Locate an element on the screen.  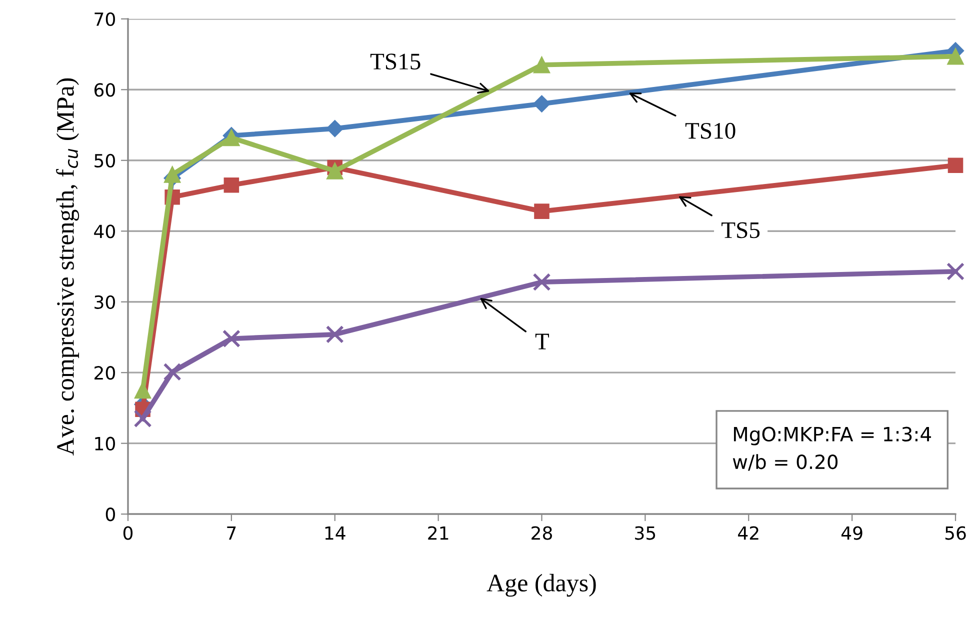
series-label: TS10 is located at coordinates (710, 130).